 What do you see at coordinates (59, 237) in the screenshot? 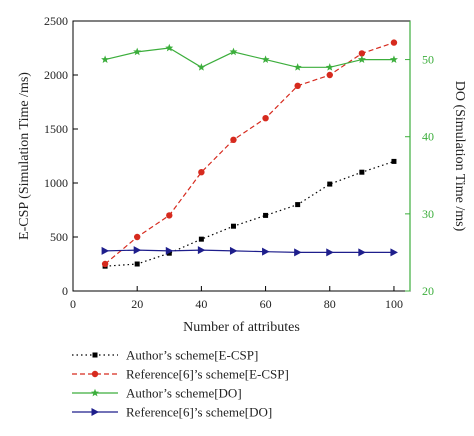
I see `y-tick-label-left: 500` at bounding box center [59, 237].